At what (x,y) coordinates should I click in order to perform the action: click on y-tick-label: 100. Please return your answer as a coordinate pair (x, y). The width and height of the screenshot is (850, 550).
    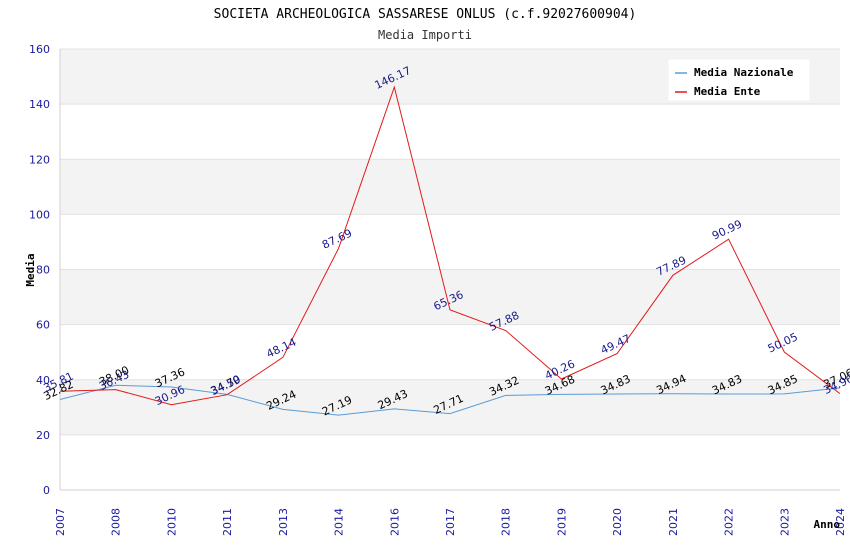
    Looking at the image, I should click on (39, 214).